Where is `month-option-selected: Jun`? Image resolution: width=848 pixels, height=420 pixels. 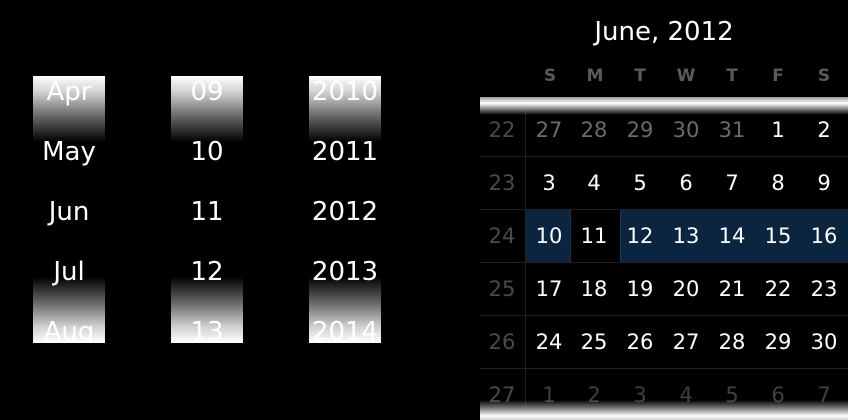
month-option-selected: Jun is located at coordinates (69, 212).